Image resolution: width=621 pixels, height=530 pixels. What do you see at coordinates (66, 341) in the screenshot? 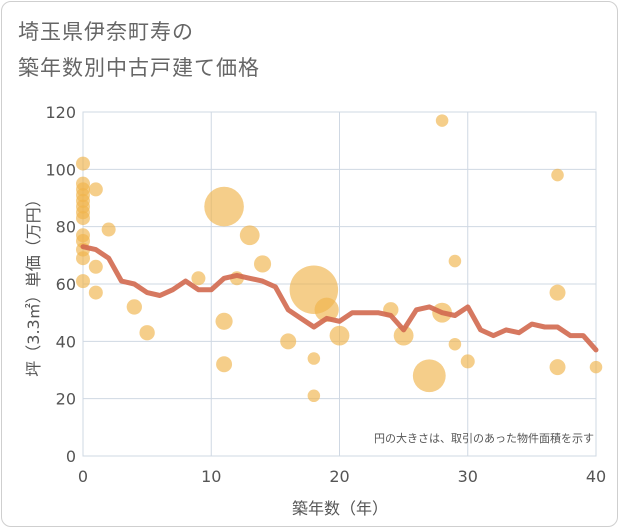
I see `y-tick-label: 40` at bounding box center [66, 341].